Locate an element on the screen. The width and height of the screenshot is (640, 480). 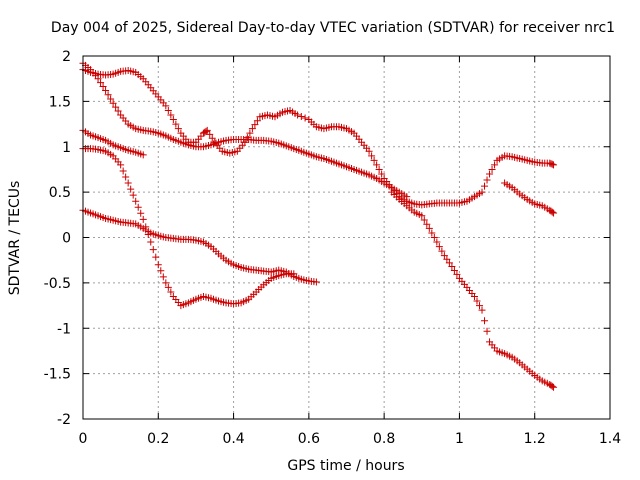
x-tick-label: 0.4 is located at coordinates (233, 439).